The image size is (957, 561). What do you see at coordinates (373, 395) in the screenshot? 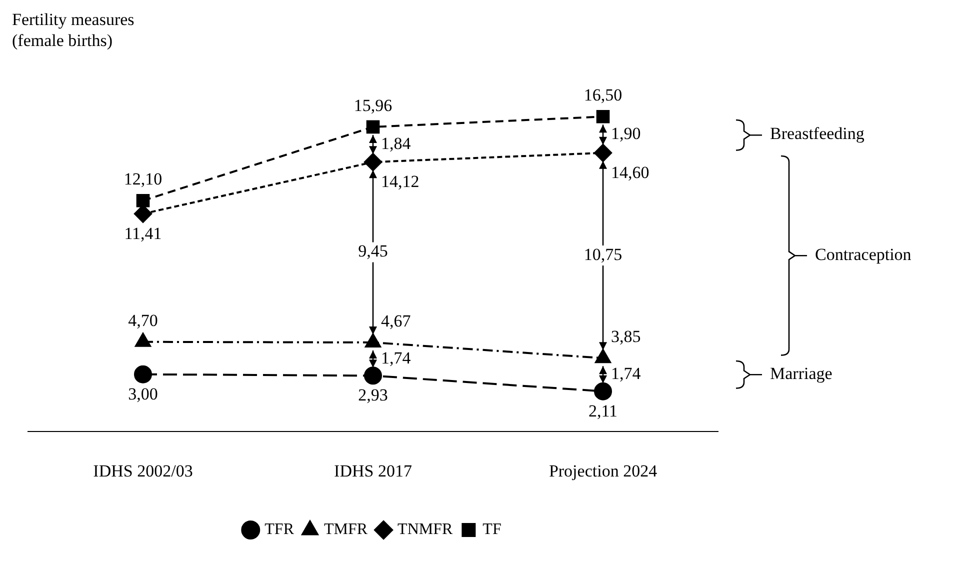
I see `data-label: 2,93` at bounding box center [373, 395].